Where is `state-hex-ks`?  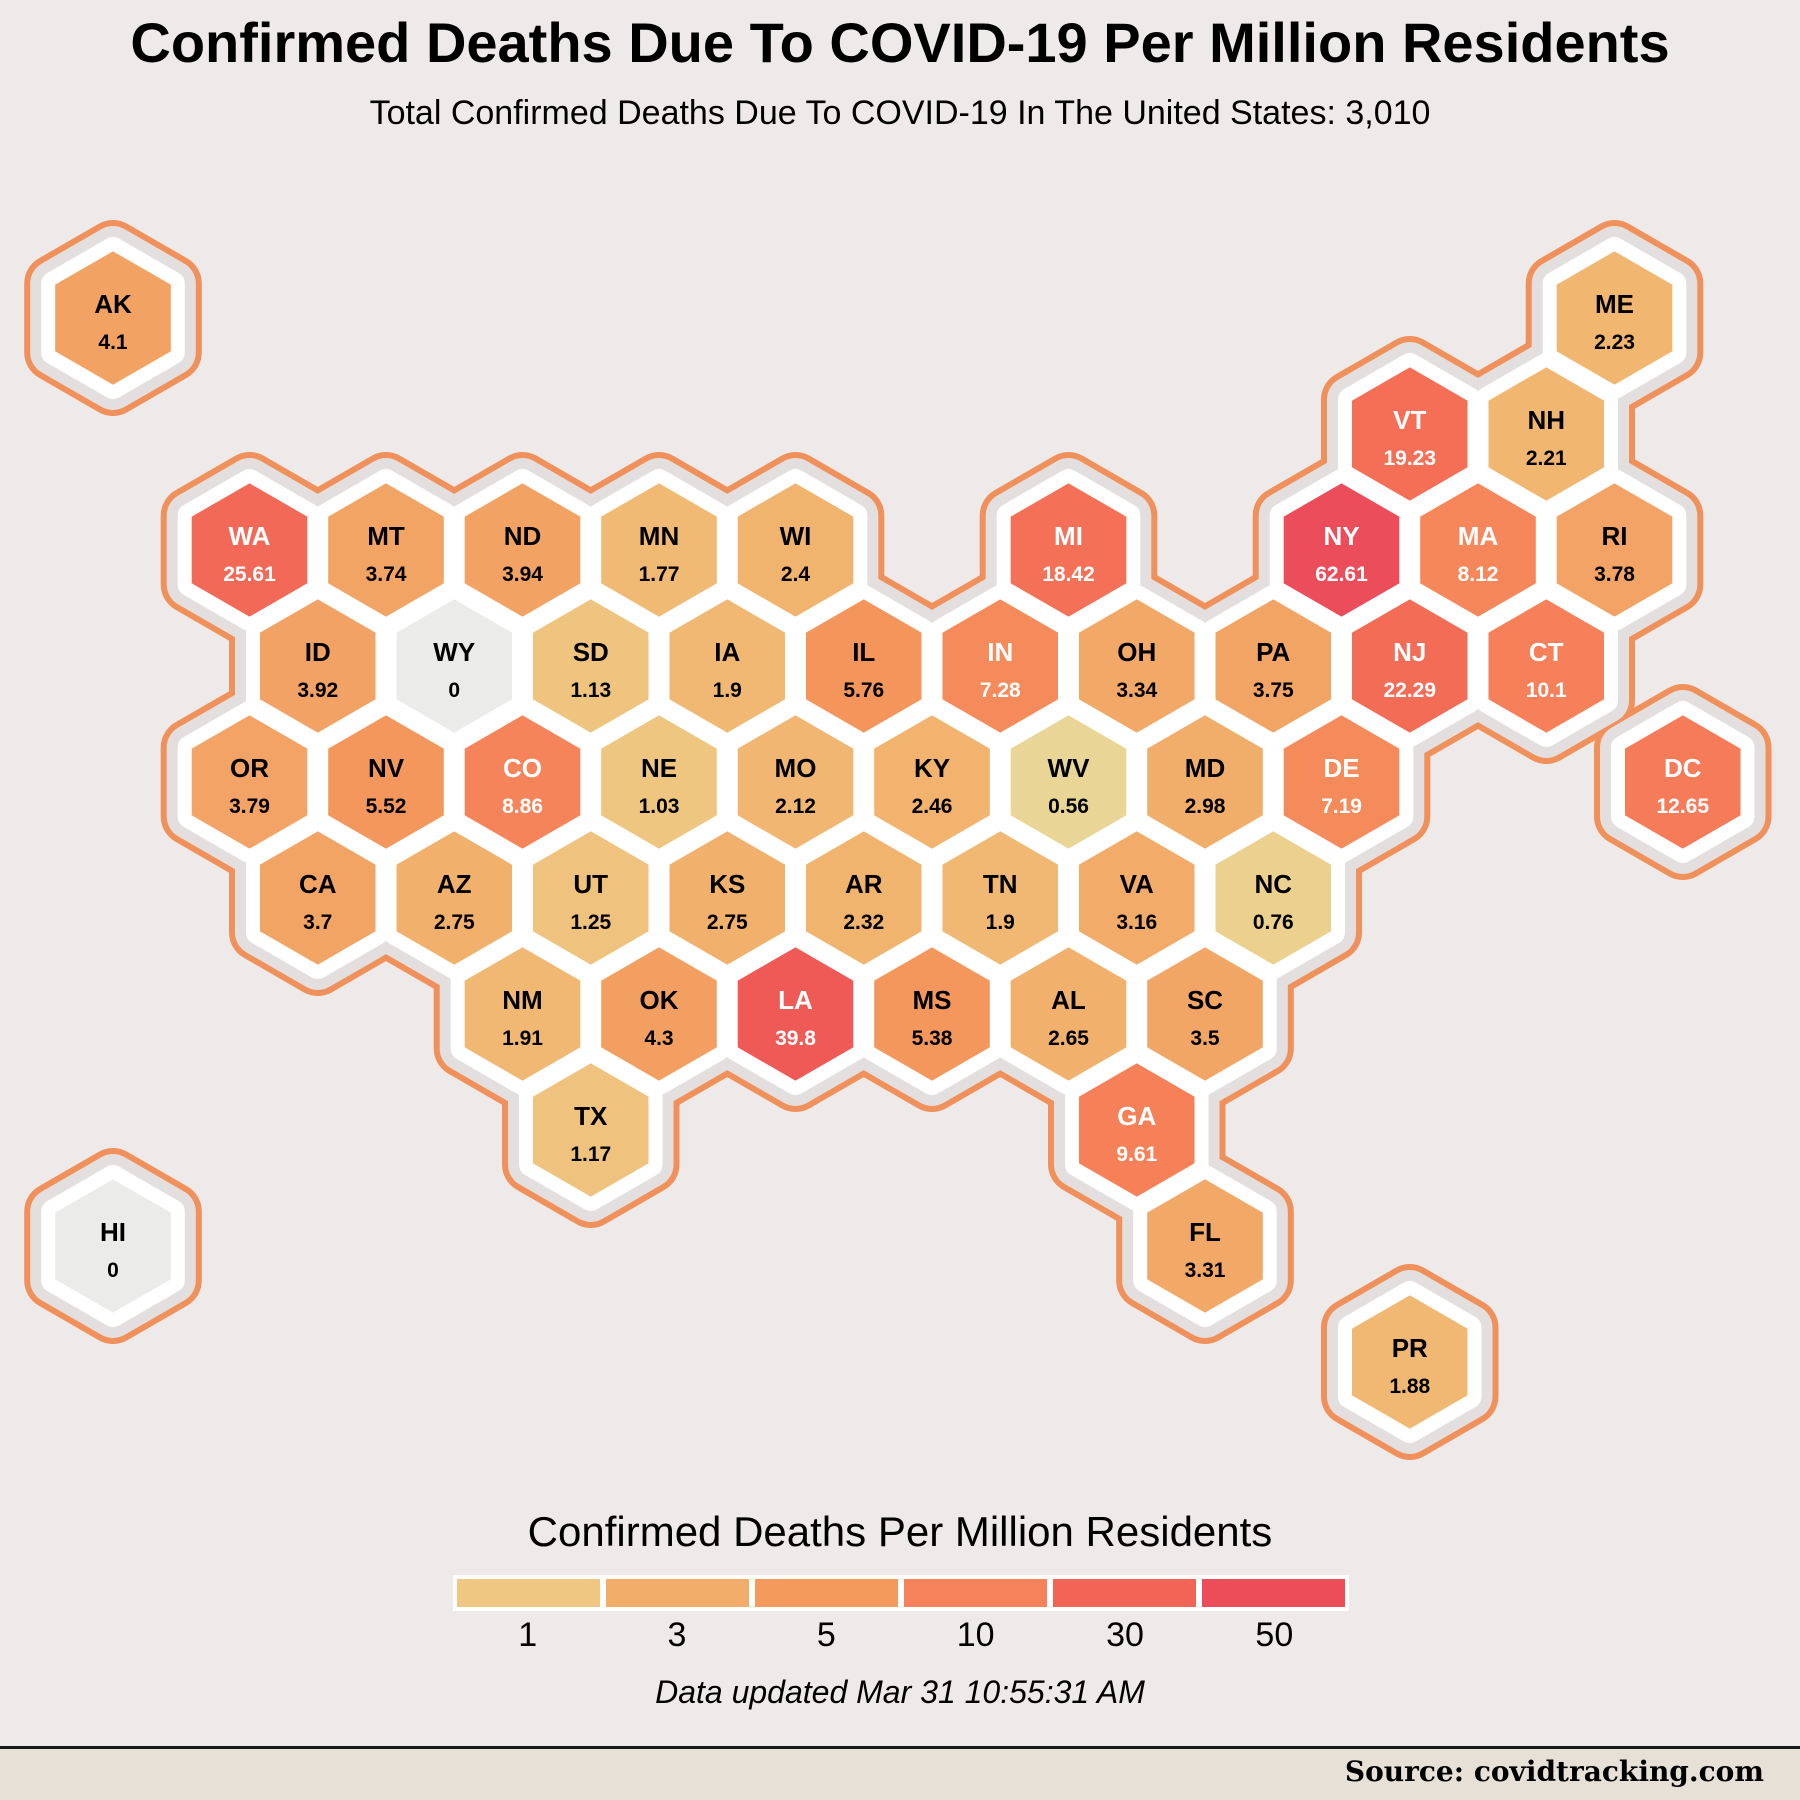
state-hex-ks is located at coordinates (727, 898).